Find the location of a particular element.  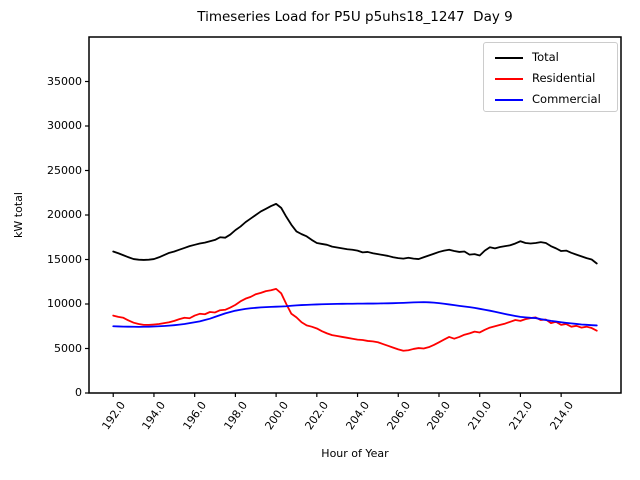

legend-item-total: Total is located at coordinates (556, 57).